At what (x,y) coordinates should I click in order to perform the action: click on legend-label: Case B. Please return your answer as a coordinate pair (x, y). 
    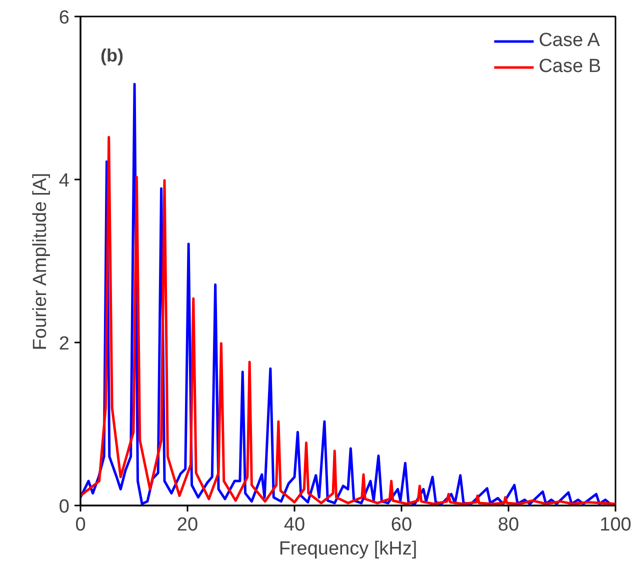
    Looking at the image, I should click on (569, 67).